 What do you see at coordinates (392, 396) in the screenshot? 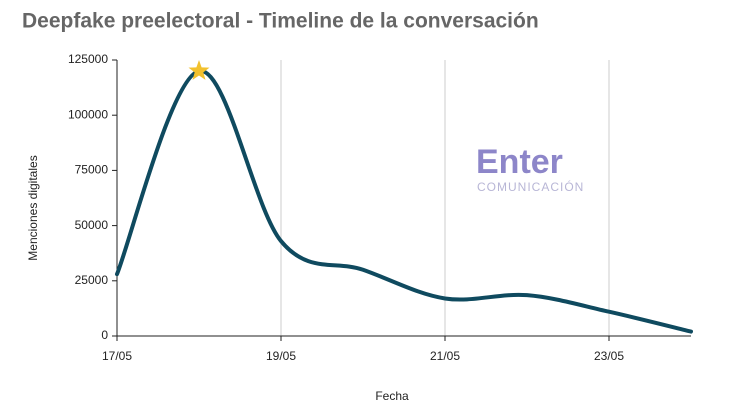
I see `x-axis-label: Fecha` at bounding box center [392, 396].